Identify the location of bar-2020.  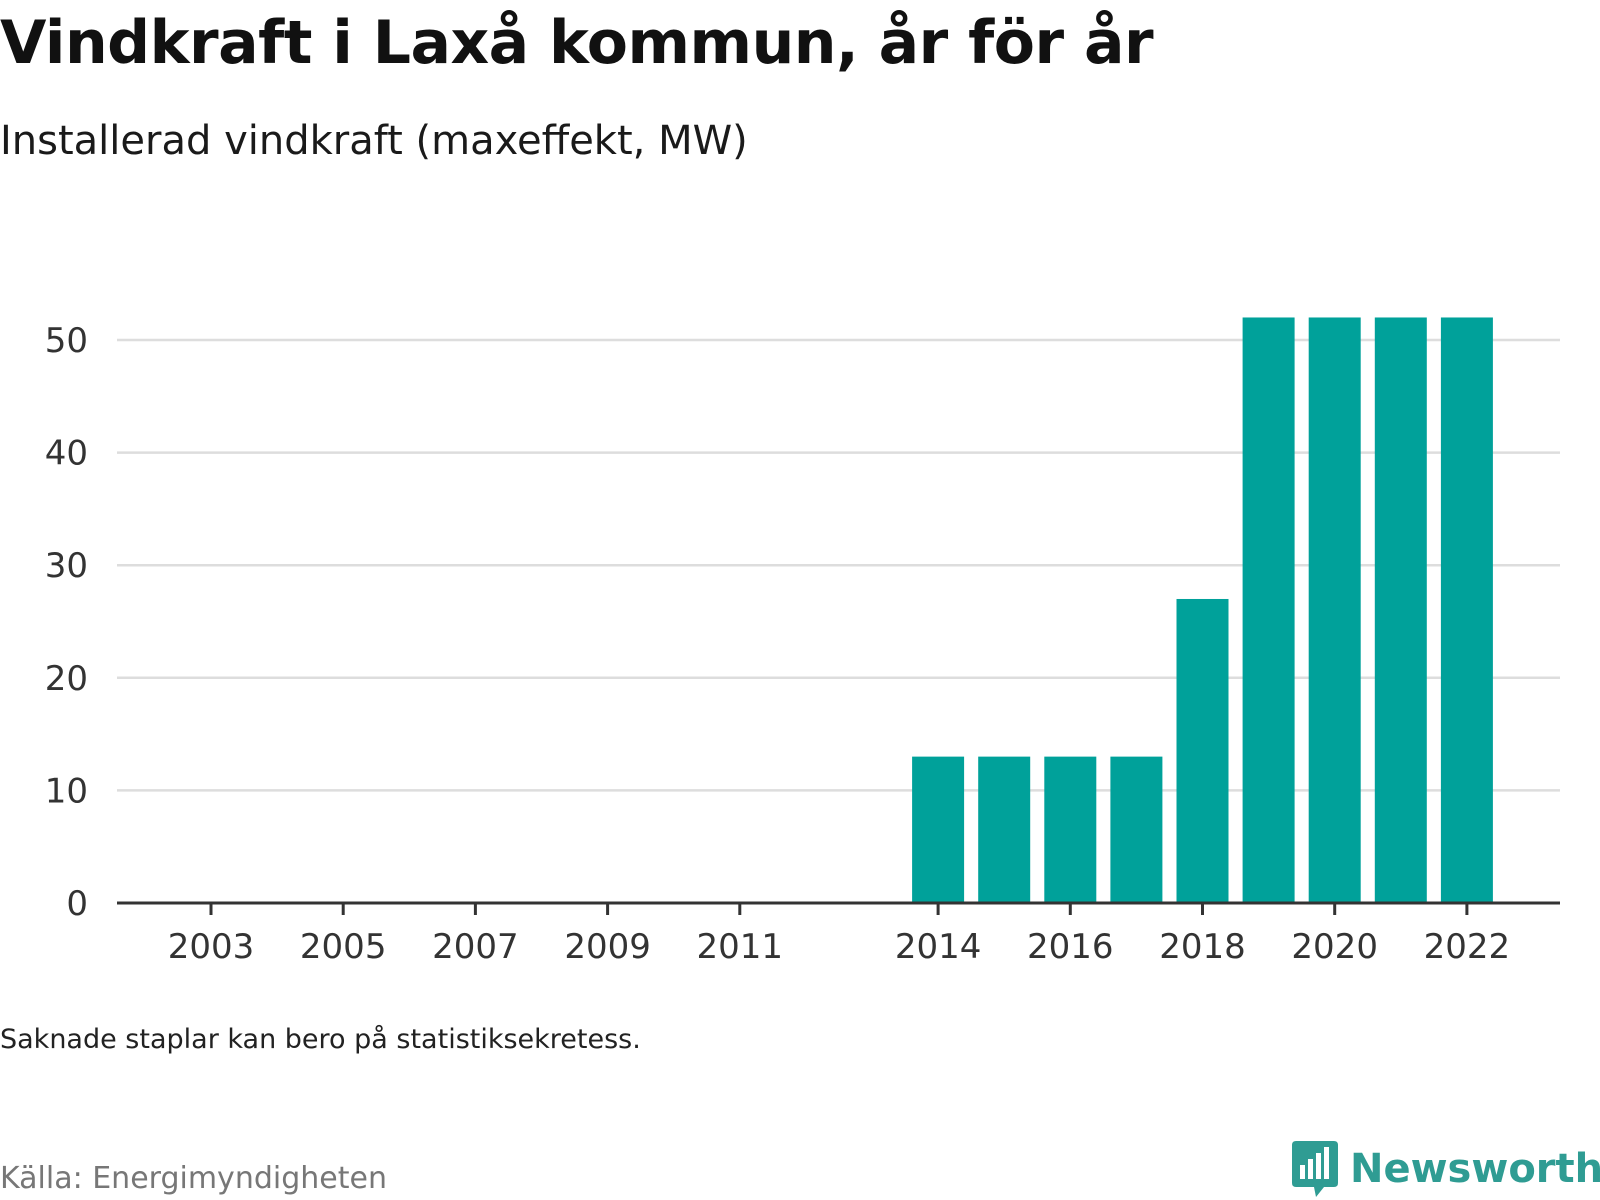
(1334, 610).